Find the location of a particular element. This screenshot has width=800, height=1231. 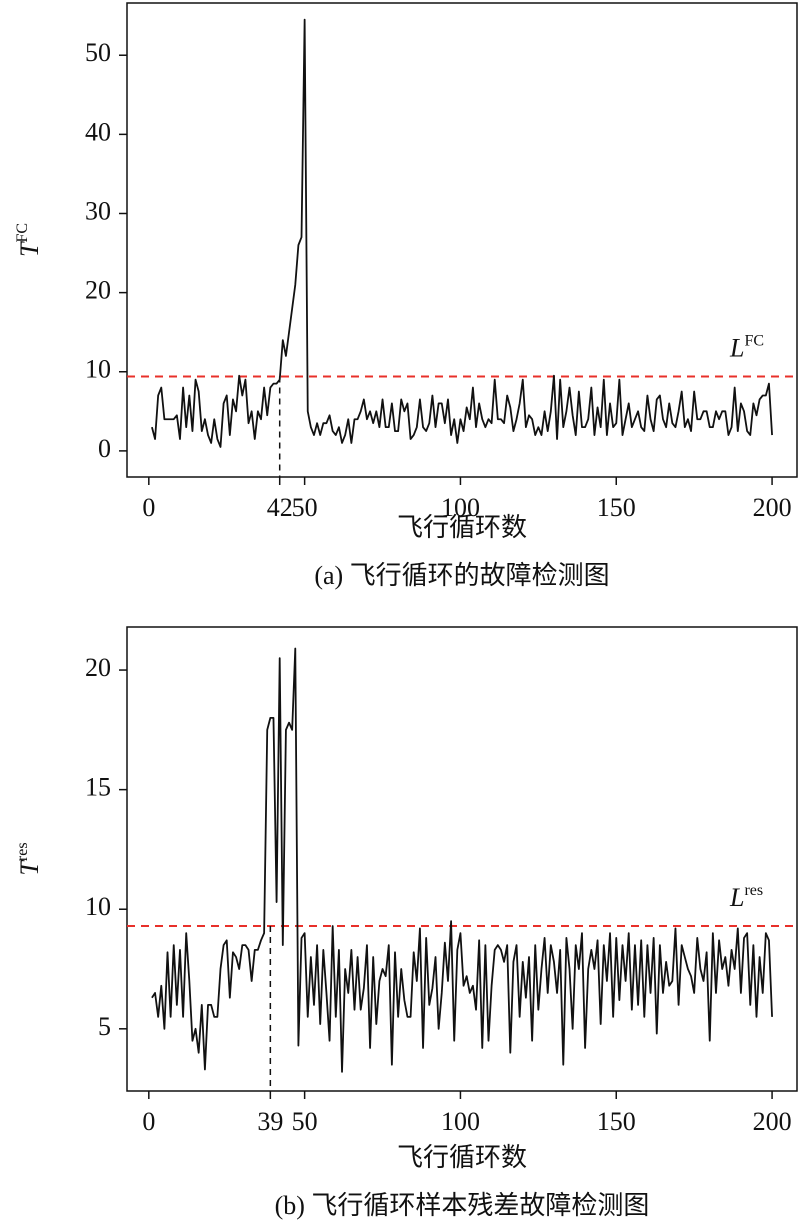

x-tick-label: 42 is located at coordinates (280, 507).